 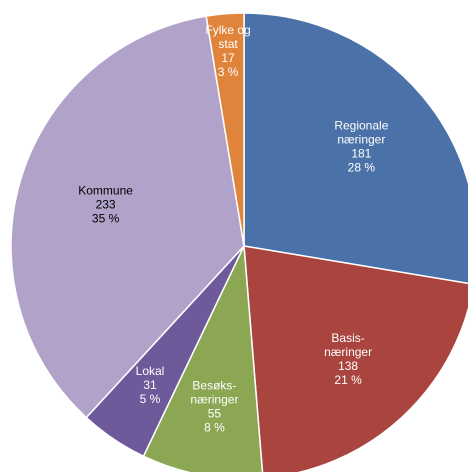 I want to click on category-line: Kommune, so click(x=105, y=191).